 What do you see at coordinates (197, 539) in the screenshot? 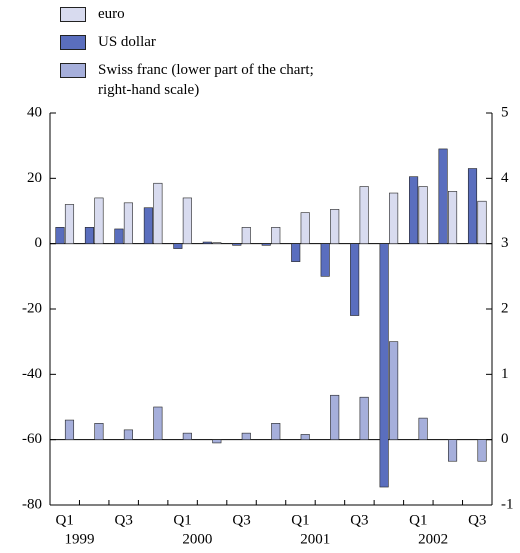
I see `year-label: 2000` at bounding box center [197, 539].